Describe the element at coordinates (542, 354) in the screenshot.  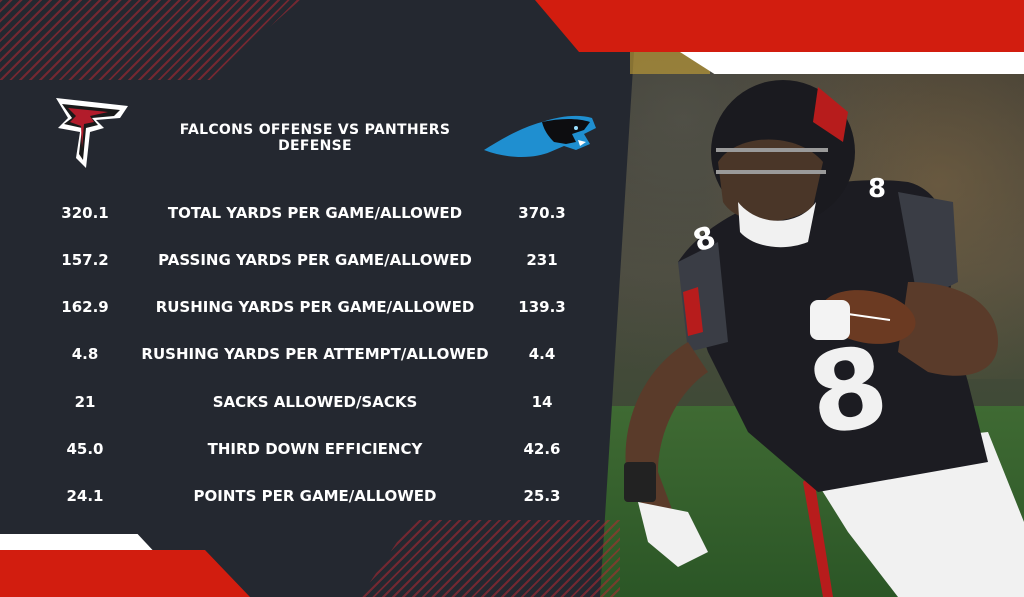
I see `panthers-value: 4.4` at that location.